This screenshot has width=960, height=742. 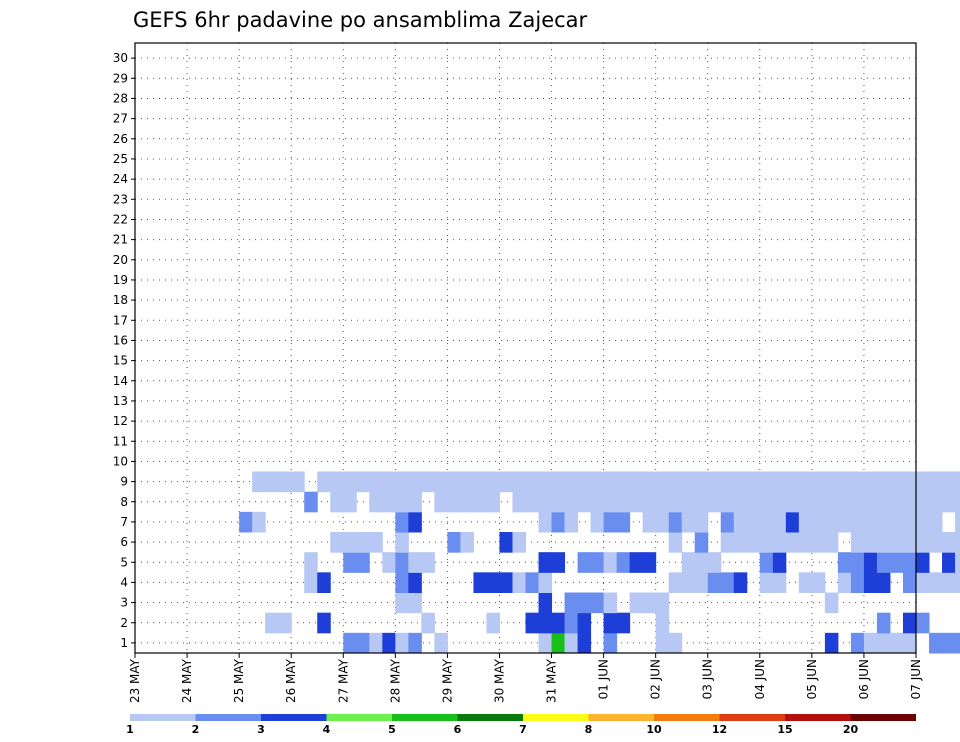 What do you see at coordinates (120, 361) in the screenshot?
I see `y-tick-label: 15` at bounding box center [120, 361].